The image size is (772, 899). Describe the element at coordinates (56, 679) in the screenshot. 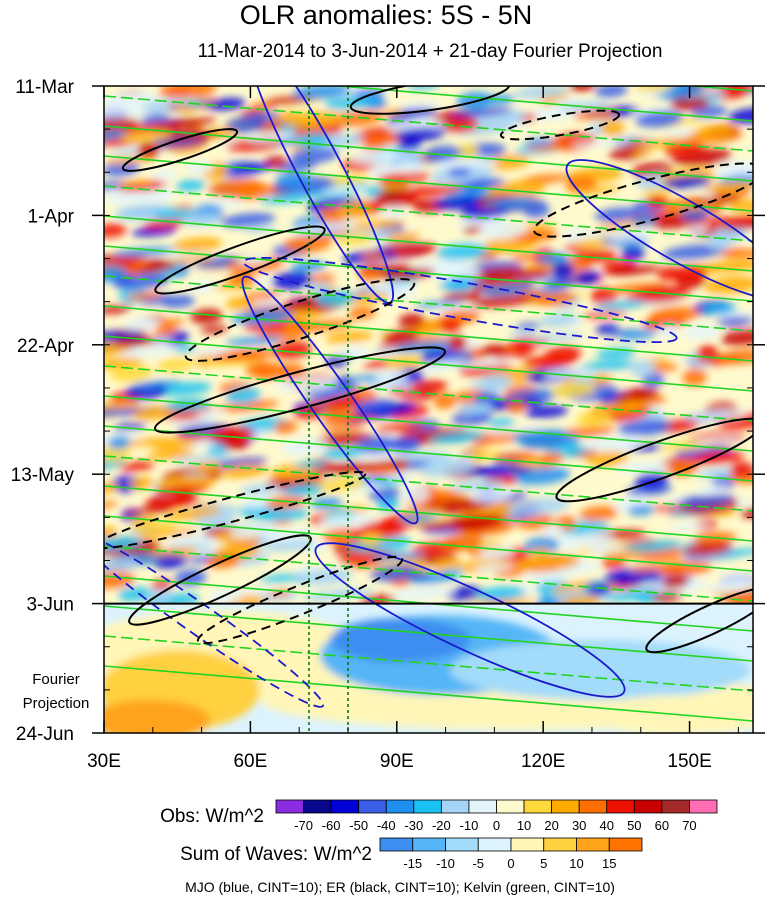

I see `projection-label: Fourier` at that location.